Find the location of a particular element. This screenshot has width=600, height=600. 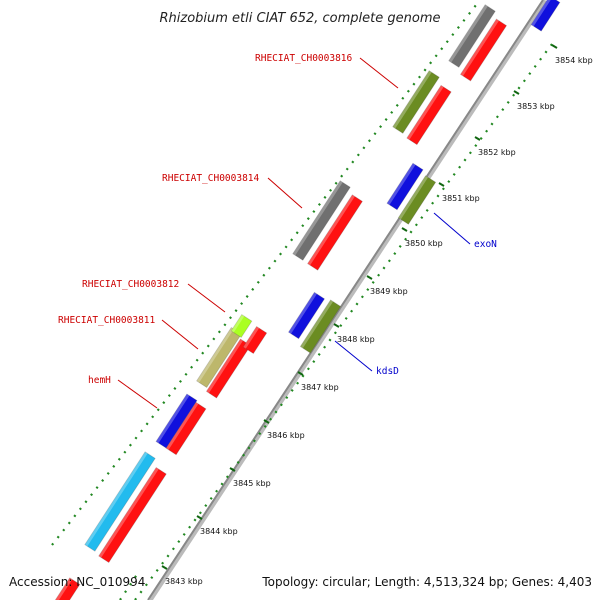

accession-label: Accession: NC_010994 is located at coordinates (77, 582).